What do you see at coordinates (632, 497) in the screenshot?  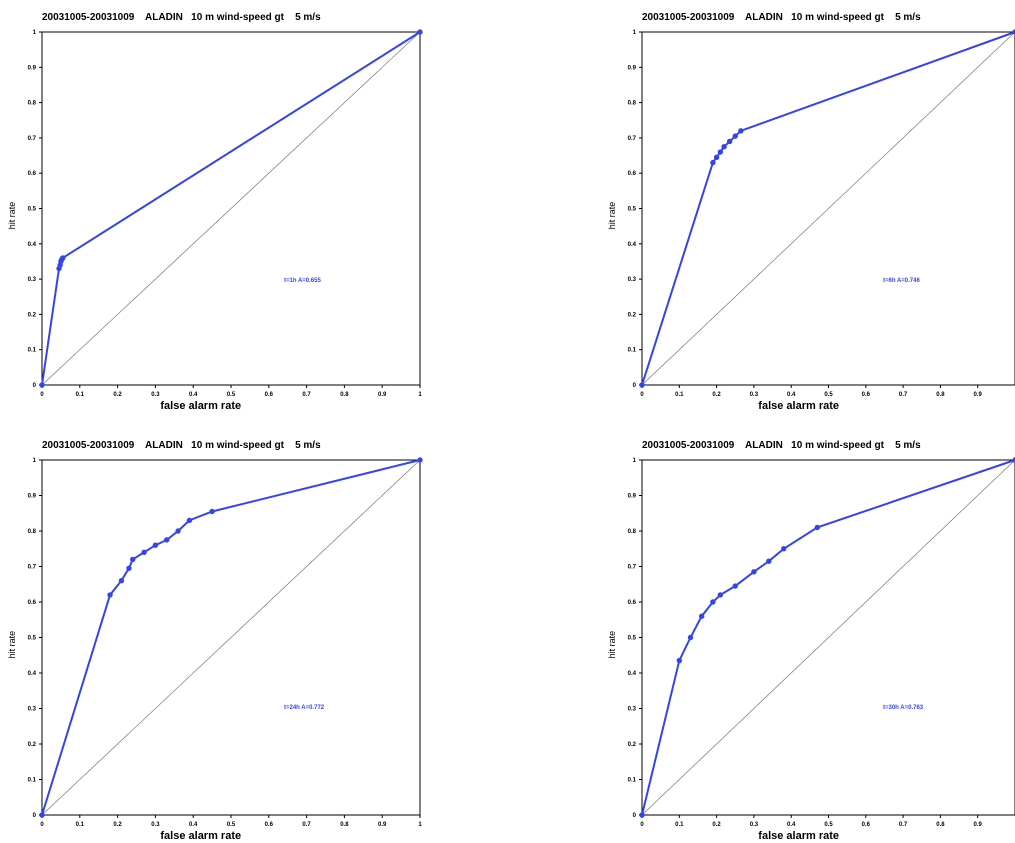 I see `y-tick-label: 0.9` at bounding box center [632, 497].